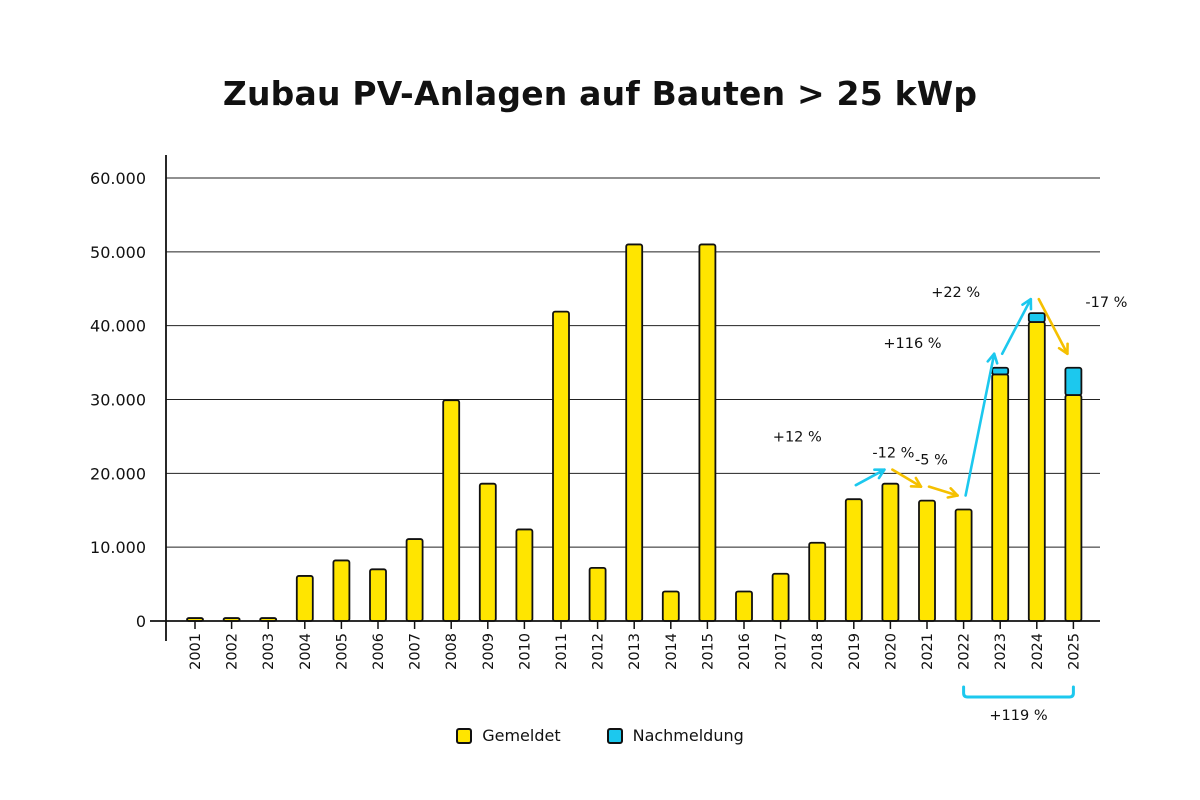  I want to click on growth-arrow-2024, so click(1016, 326).